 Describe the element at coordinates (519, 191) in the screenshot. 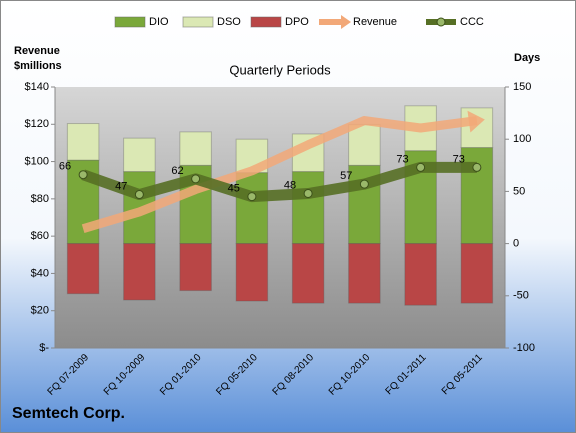

I see `y2-tick-label: 50` at that location.